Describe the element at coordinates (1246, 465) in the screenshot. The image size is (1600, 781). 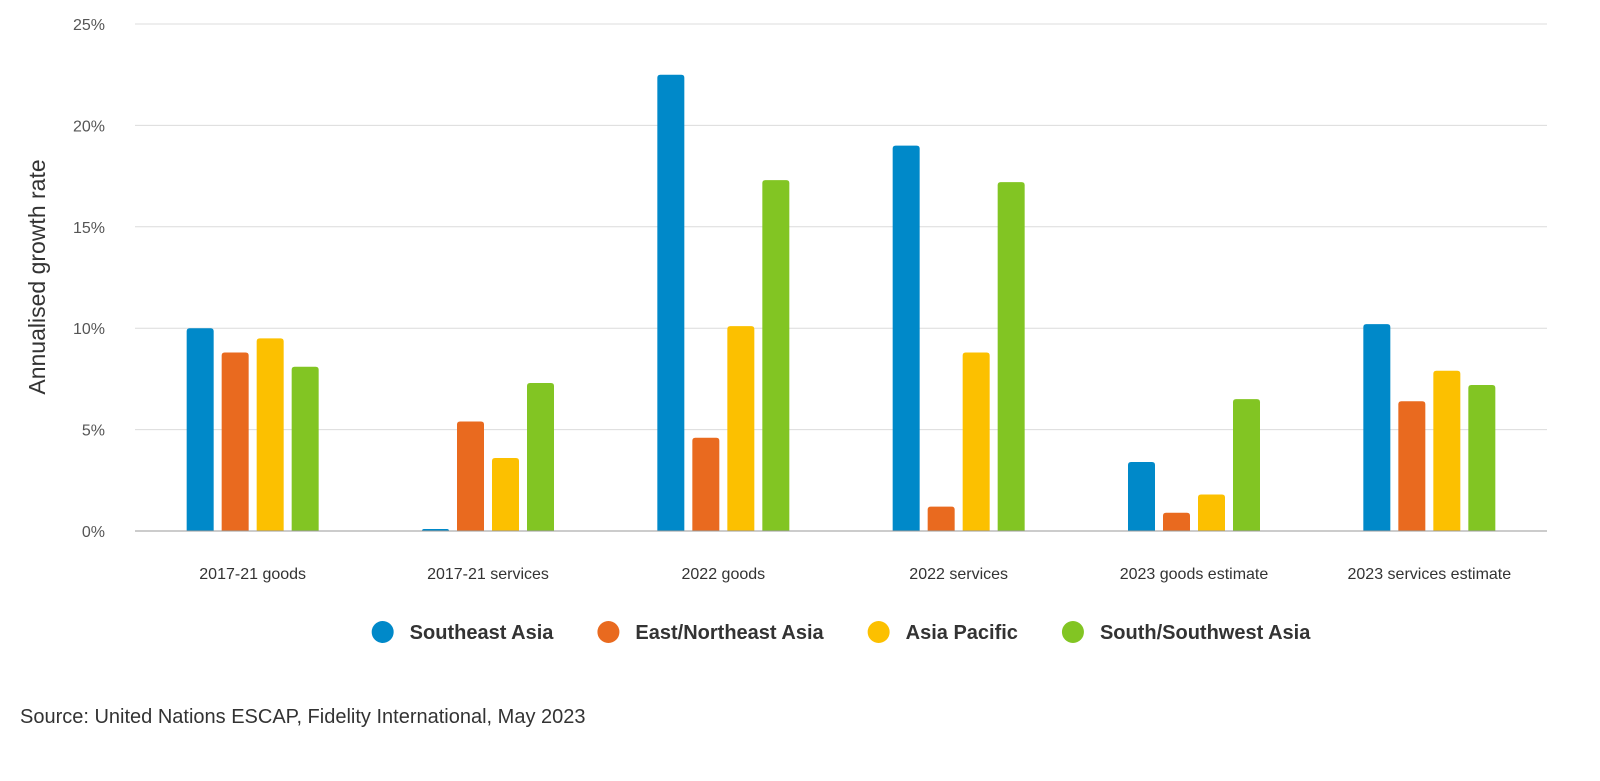
I see `bar-south-southwest-asia-2023-goods-estimate` at that location.